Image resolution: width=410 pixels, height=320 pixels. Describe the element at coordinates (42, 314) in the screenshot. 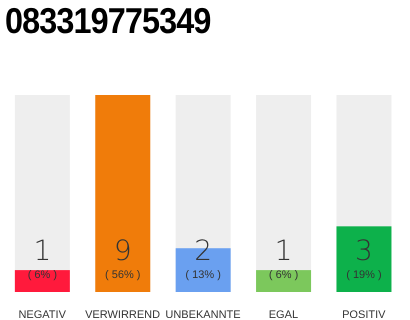

I see `x-tick-label: NEGATIV` at that location.